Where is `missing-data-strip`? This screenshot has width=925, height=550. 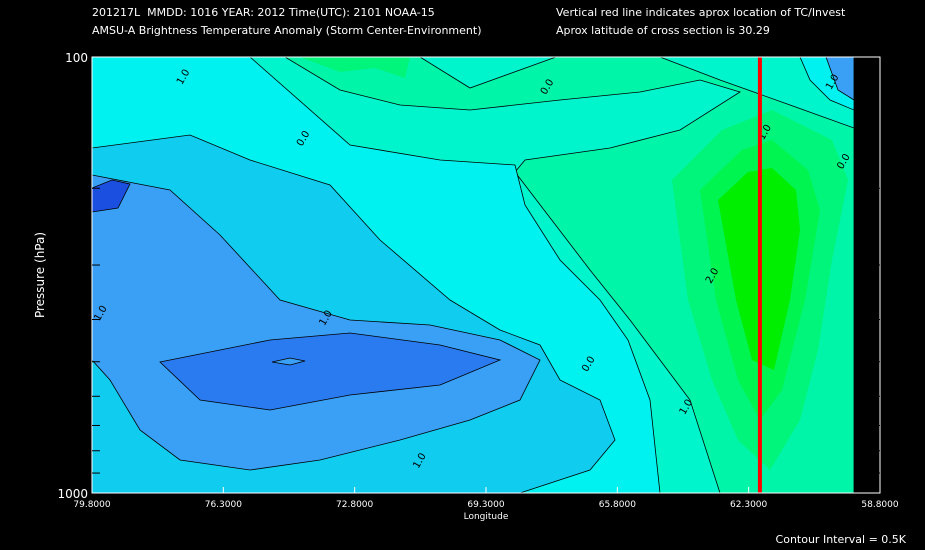 missing-data-strip is located at coordinates (867, 275).